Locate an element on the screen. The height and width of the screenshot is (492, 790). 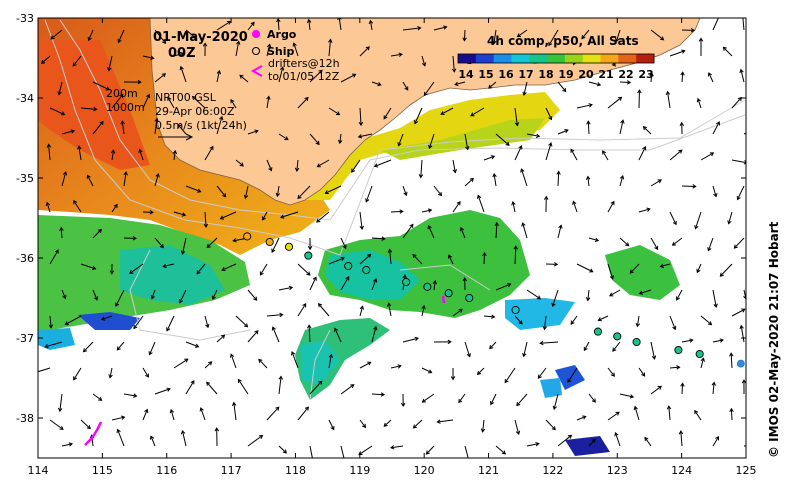
isobath-200-label: 200m is located at coordinates (122, 93).